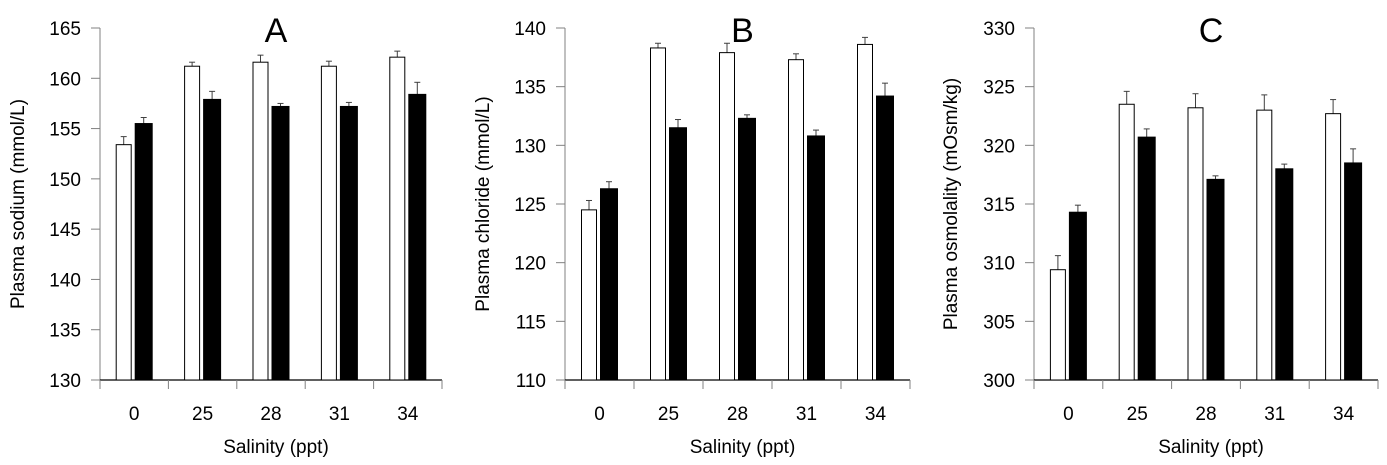 Image resolution: width=1387 pixels, height=465 pixels. I want to click on y-tick-label: 325, so click(999, 88).